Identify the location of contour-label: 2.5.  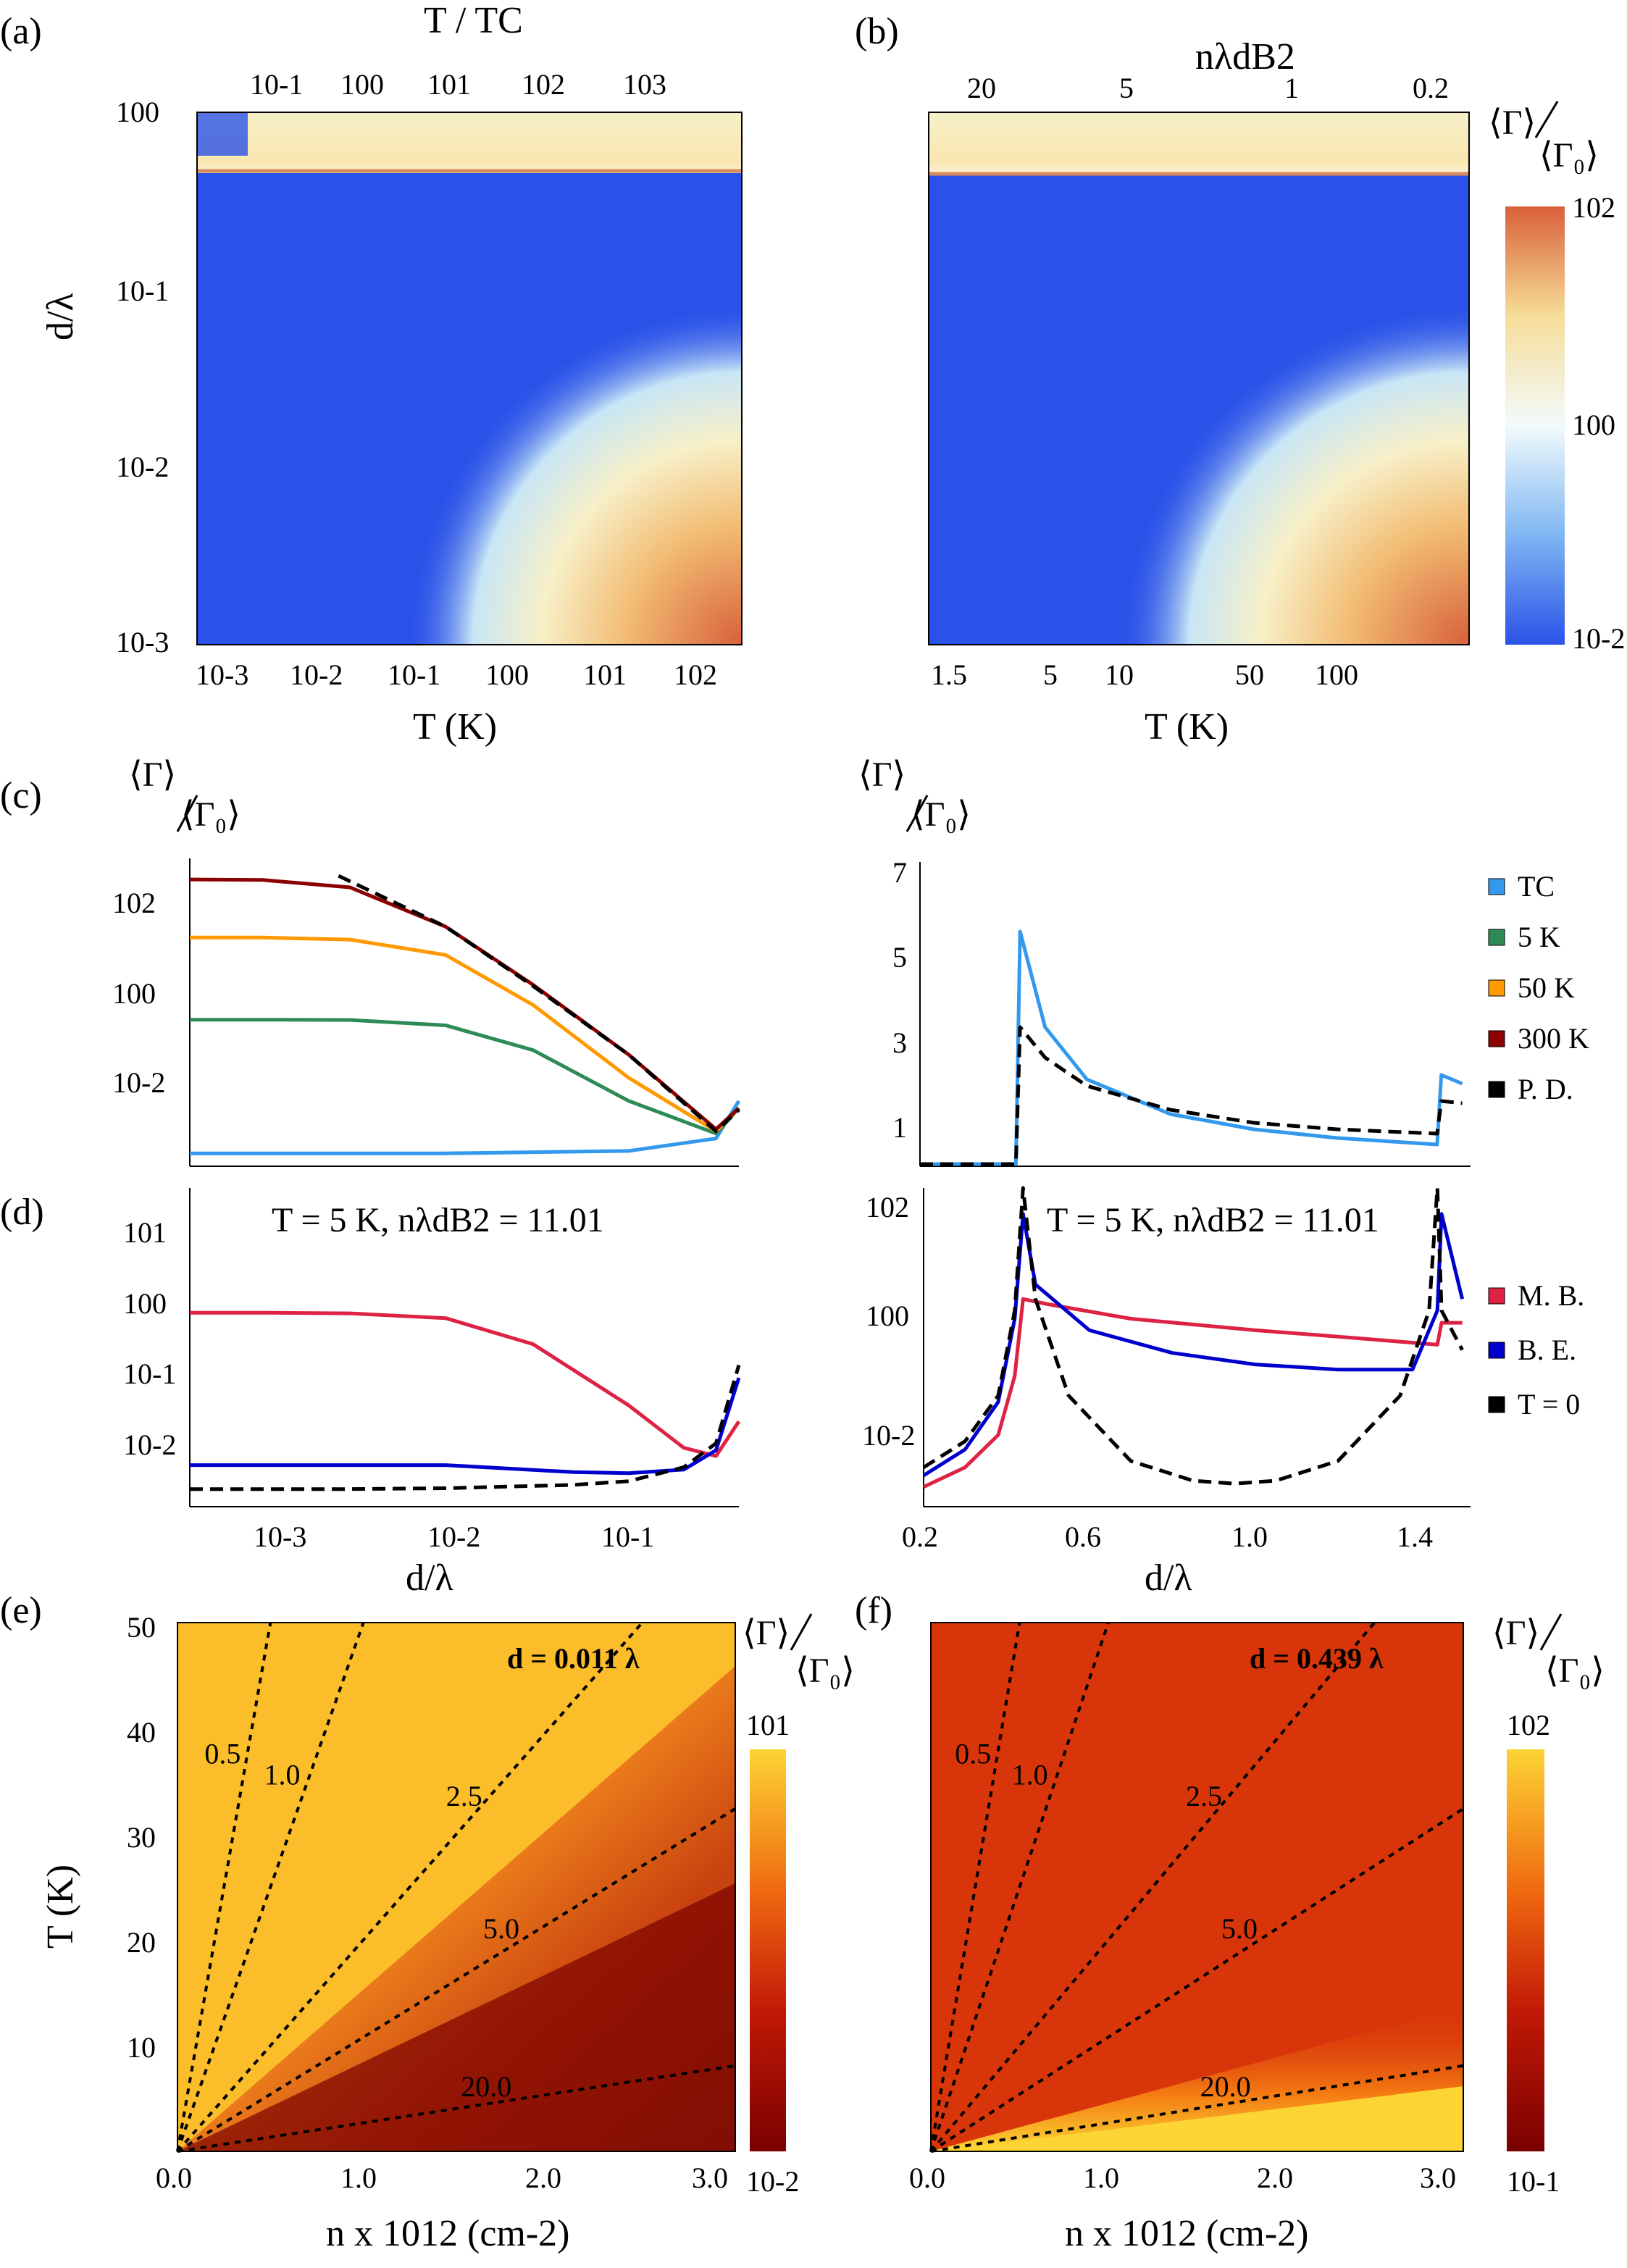
(464, 1796).